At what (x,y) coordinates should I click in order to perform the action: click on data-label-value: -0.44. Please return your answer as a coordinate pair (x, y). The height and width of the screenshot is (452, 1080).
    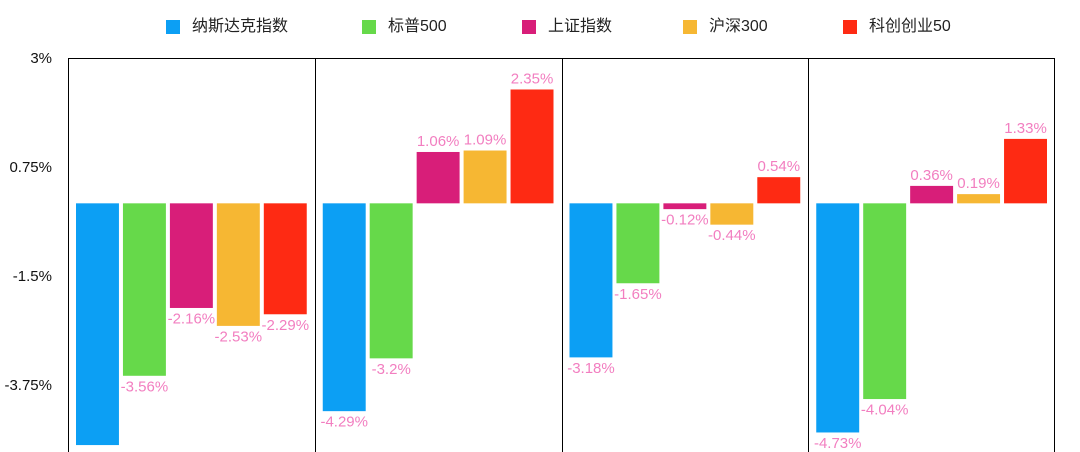
    Looking at the image, I should click on (725, 235).